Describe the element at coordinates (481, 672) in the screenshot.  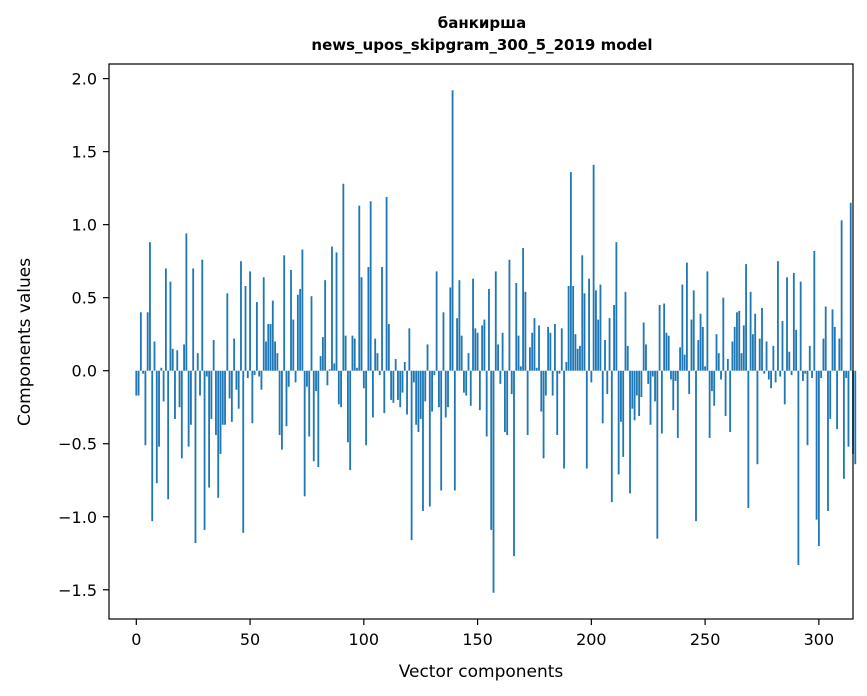
I see `x-axis-label: Vector components` at that location.